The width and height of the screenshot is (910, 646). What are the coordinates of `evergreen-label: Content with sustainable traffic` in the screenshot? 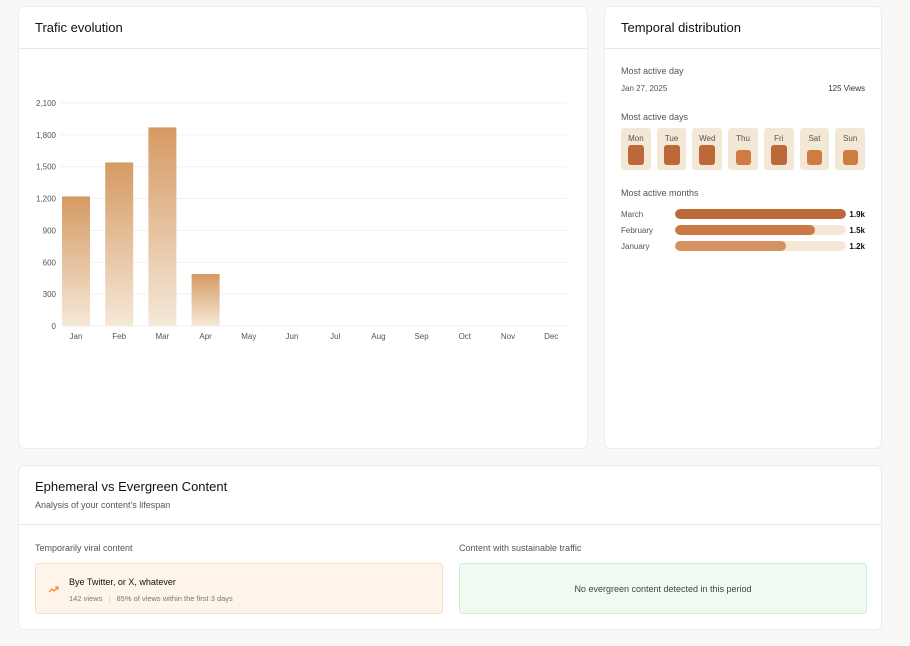 It's located at (520, 548).